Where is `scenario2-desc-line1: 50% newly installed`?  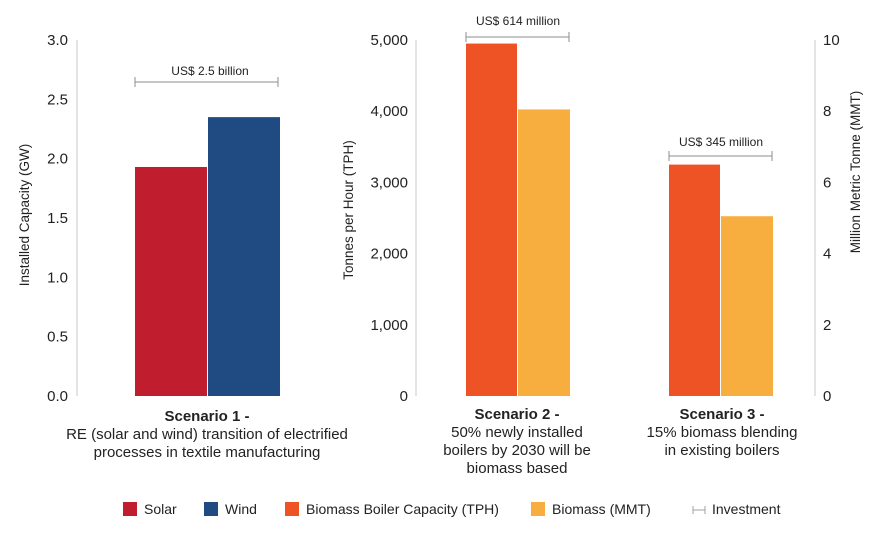
scenario2-desc-line1: 50% newly installed is located at coordinates (517, 432).